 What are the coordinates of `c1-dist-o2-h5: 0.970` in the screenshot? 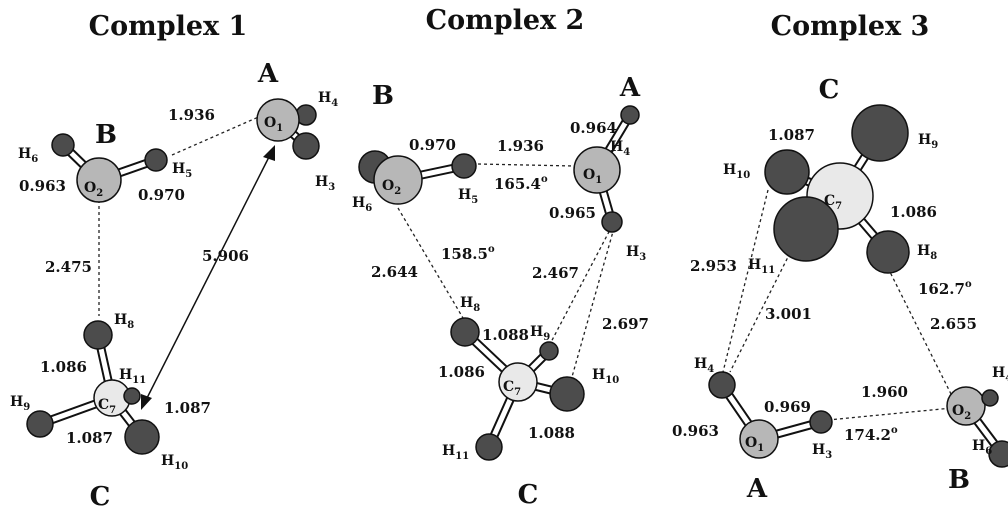 It's located at (161, 195).